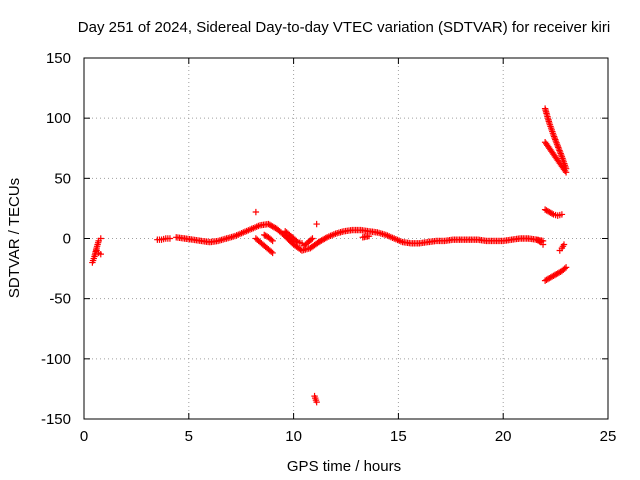  I want to click on y-tick-label: -50, so click(60, 299).